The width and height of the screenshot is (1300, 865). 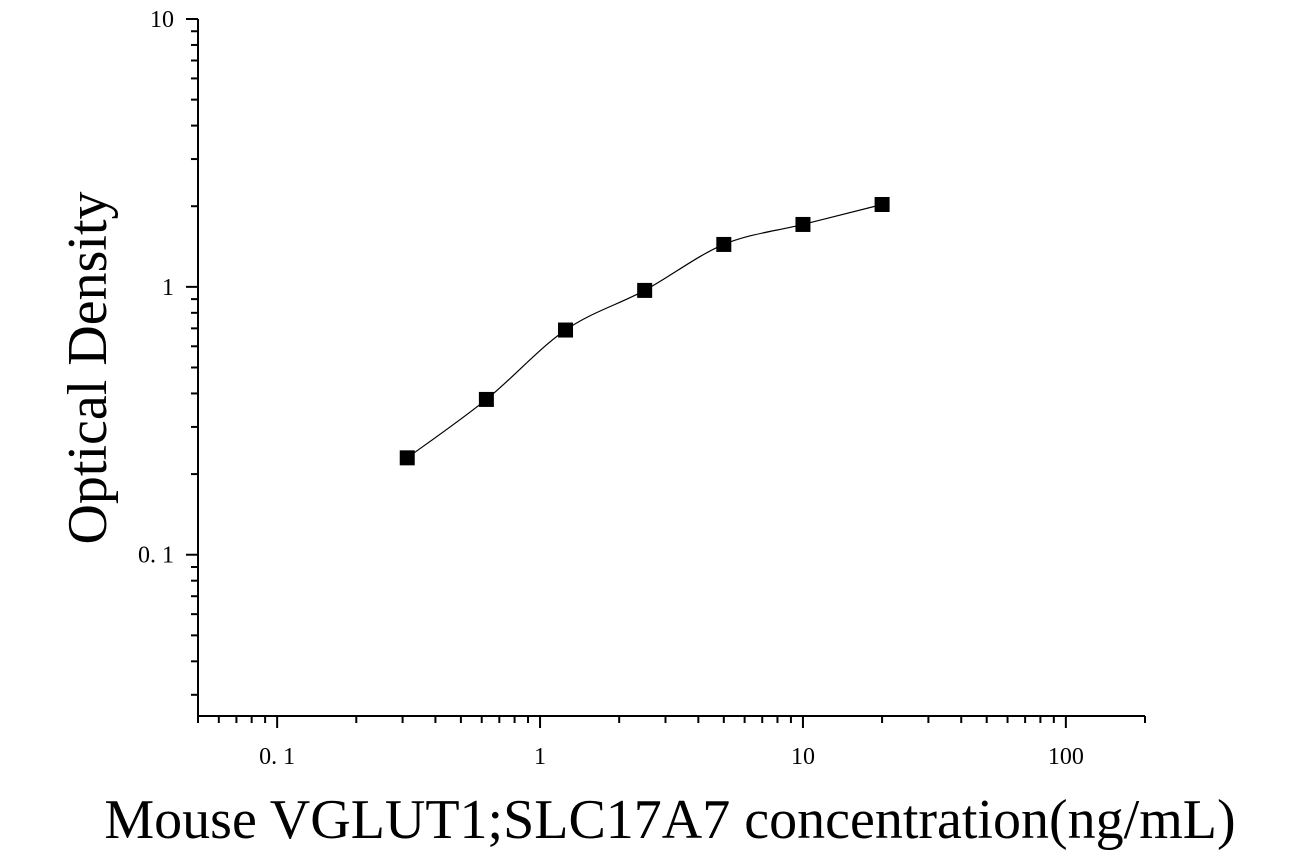 I want to click on y-axis-title: Optical Density, so click(x=88, y=367).